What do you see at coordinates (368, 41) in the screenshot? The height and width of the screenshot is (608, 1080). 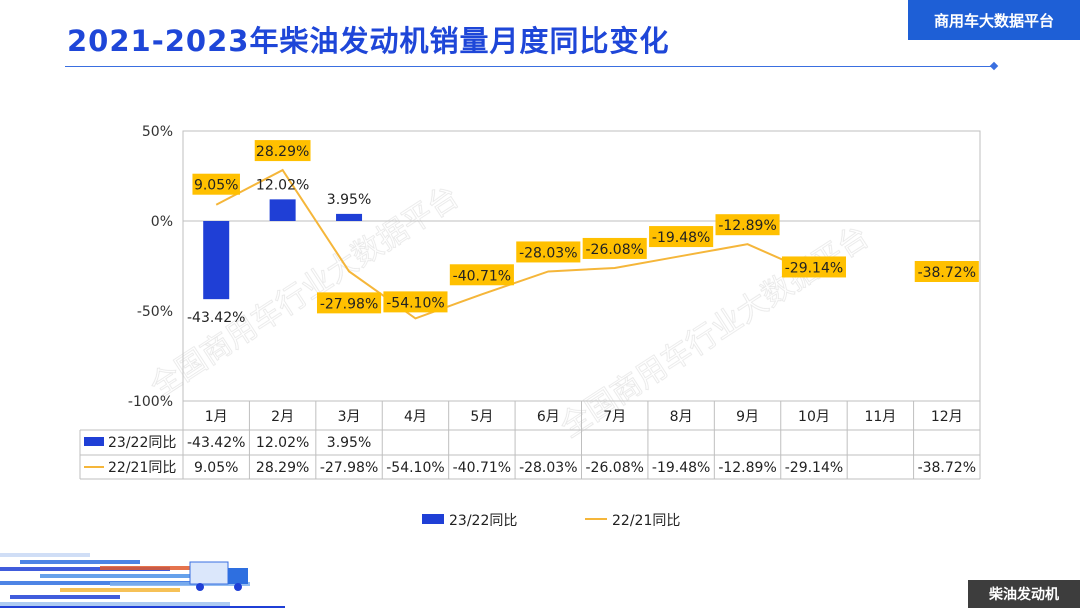 I see `page-title: 2021-2023年柴油发动机销量月度同比变化` at bounding box center [368, 41].